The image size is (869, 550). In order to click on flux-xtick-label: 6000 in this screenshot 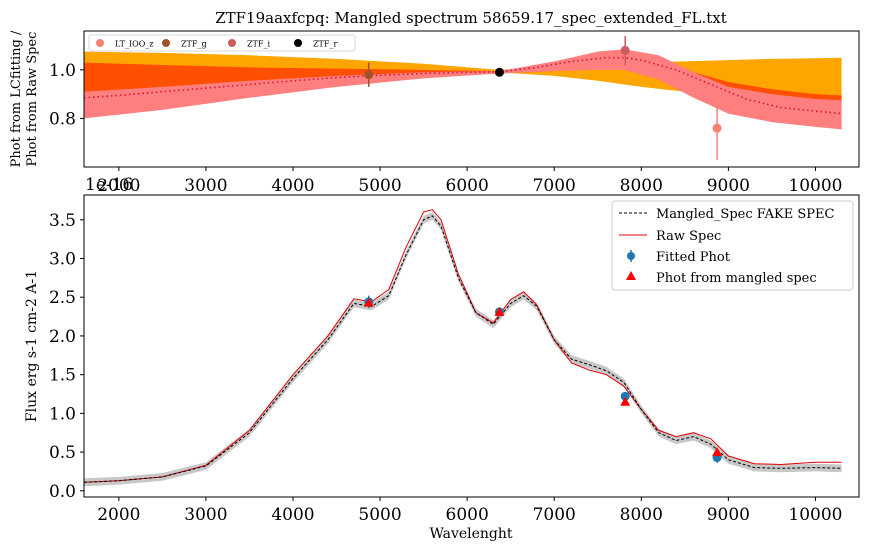, I will do `click(467, 515)`.